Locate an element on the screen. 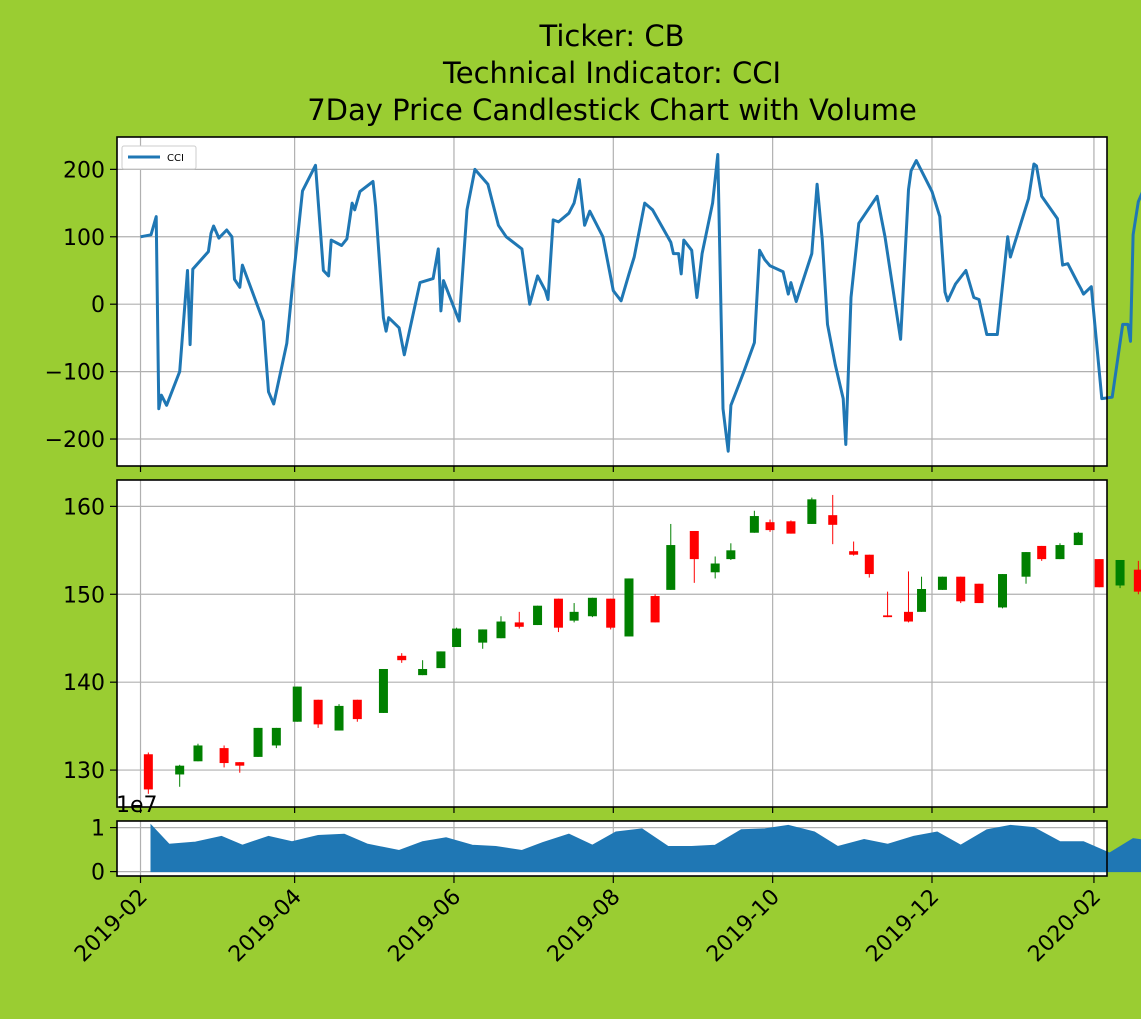 This screenshot has height=1019, width=1141. title-line-2: Technical Indicator: CCI is located at coordinates (611, 73).